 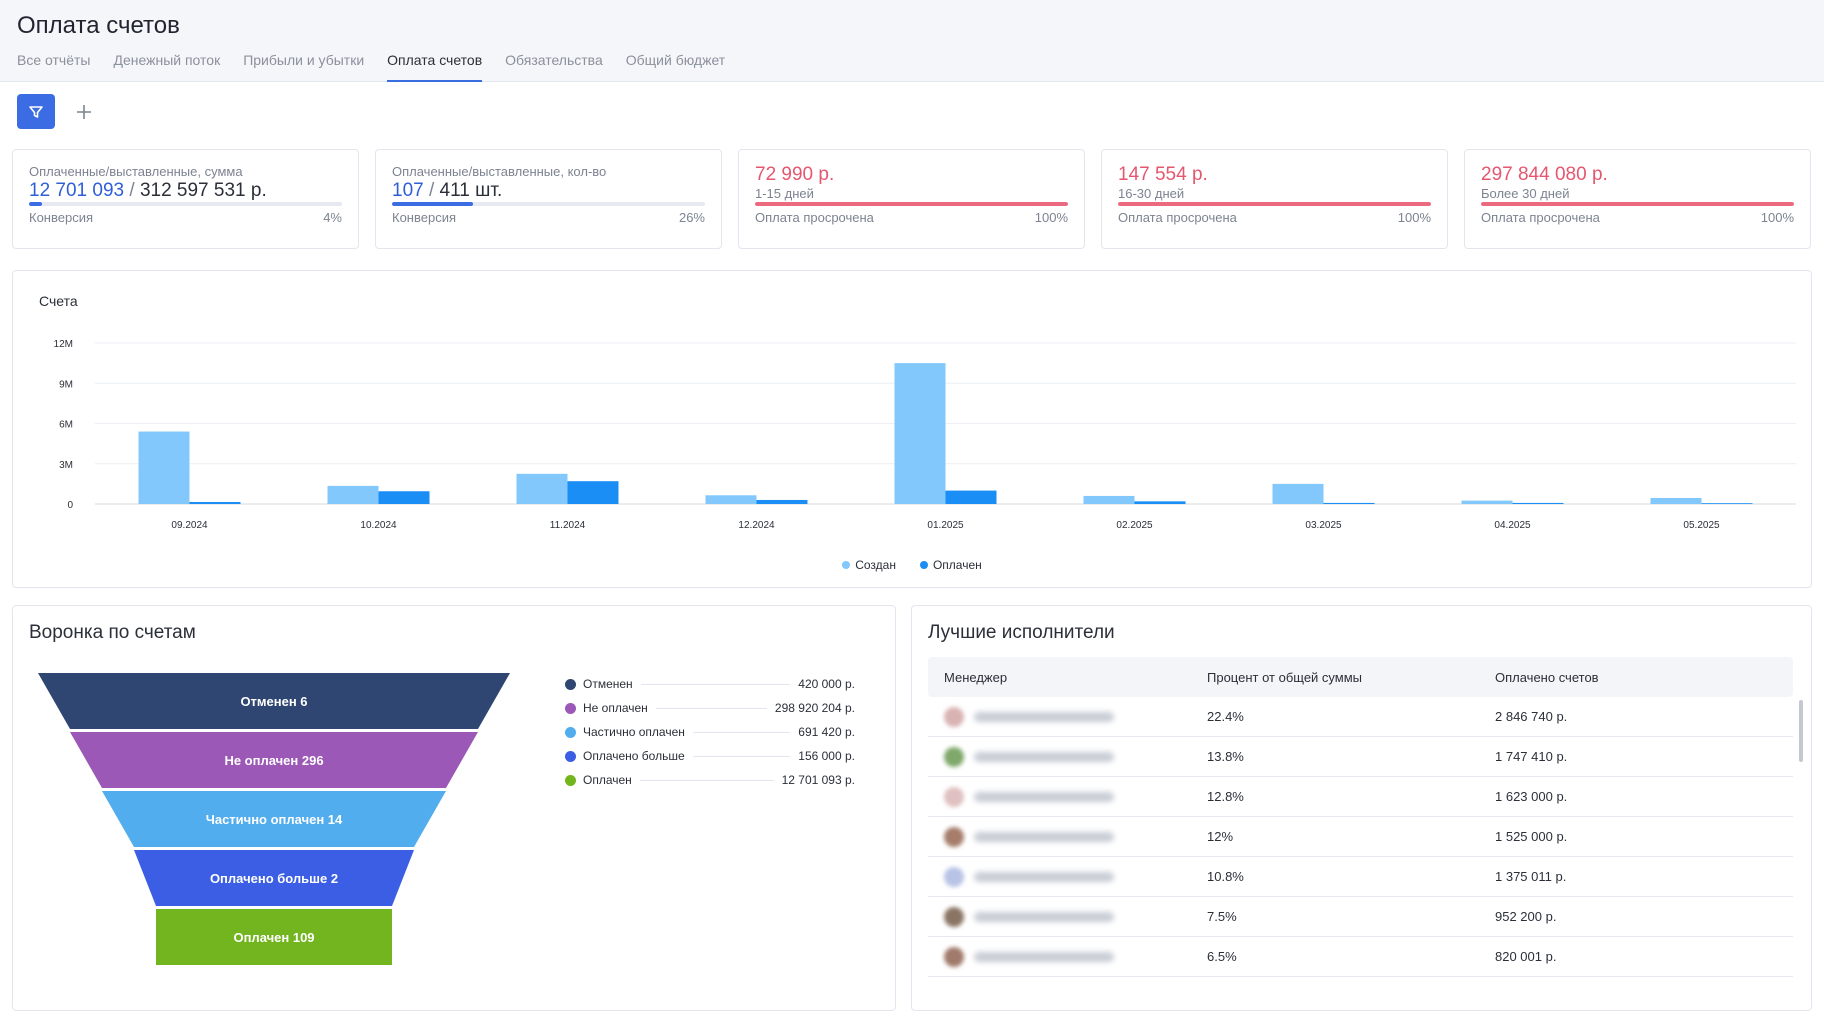 I want to click on legend-value: 691 420 р., so click(x=826, y=732).